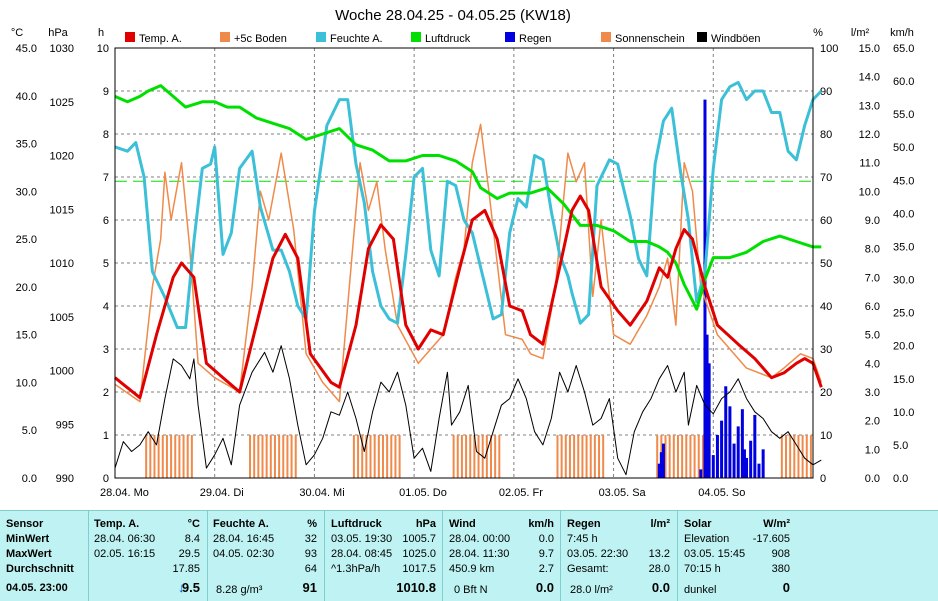  Describe the element at coordinates (106, 221) in the screenshot. I see `h-tick-label: 6` at that location.